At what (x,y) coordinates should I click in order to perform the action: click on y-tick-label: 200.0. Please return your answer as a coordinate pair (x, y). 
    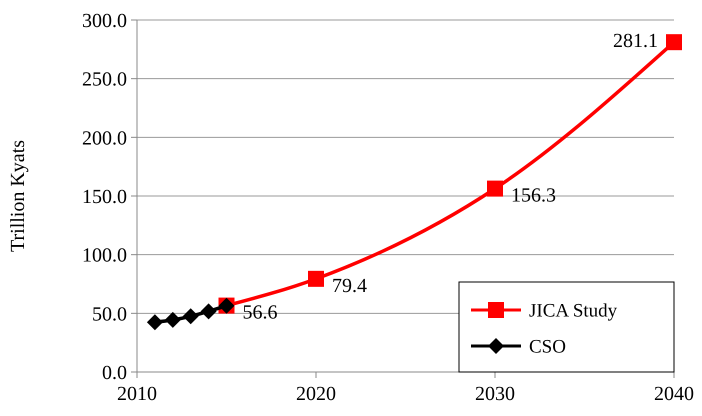
    Looking at the image, I should click on (104, 138).